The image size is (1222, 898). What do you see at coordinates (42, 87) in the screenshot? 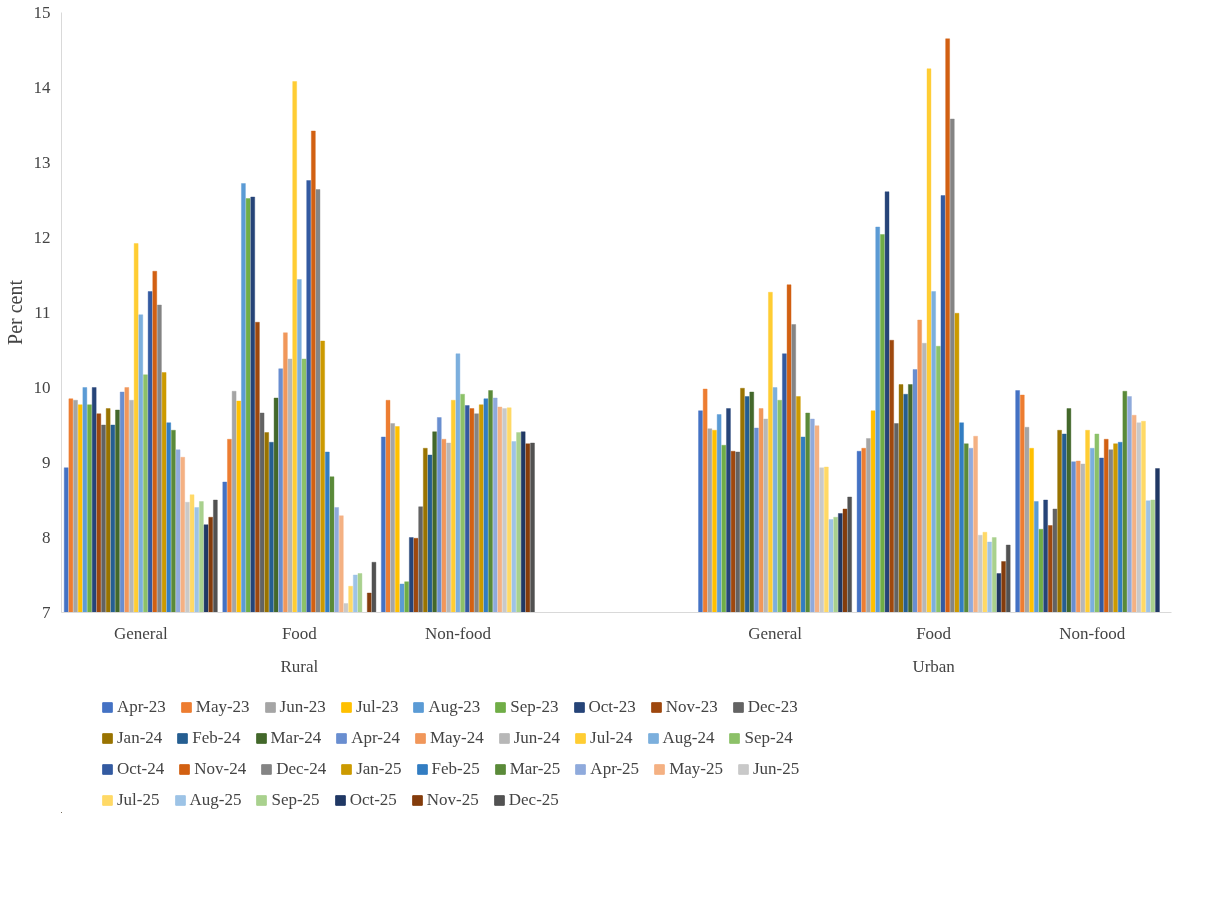
I see `y-tick-label: 14` at bounding box center [42, 87].